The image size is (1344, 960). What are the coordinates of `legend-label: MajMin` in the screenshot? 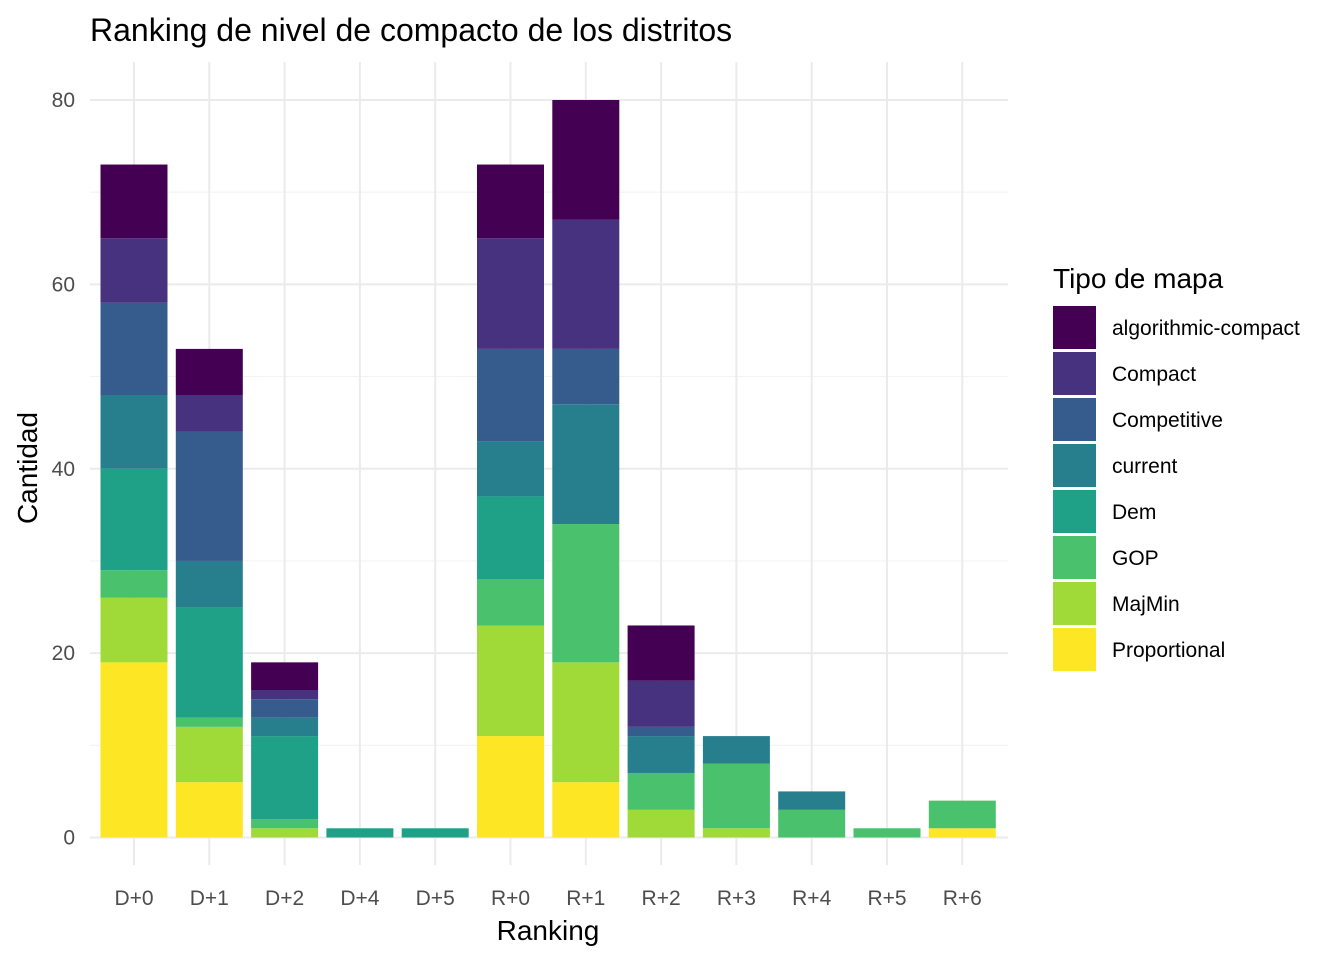 It's located at (1146, 604).